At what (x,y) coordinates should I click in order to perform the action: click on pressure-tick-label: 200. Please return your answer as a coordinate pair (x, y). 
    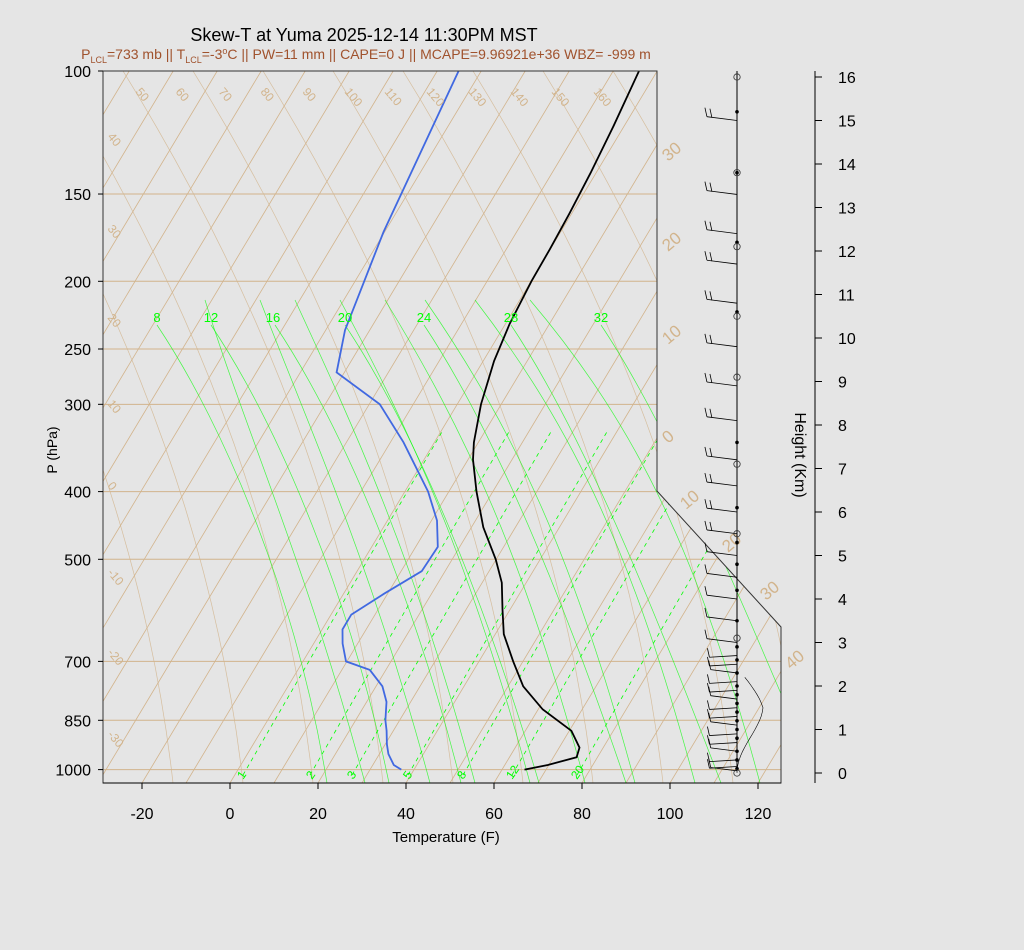
    Looking at the image, I should click on (77, 282).